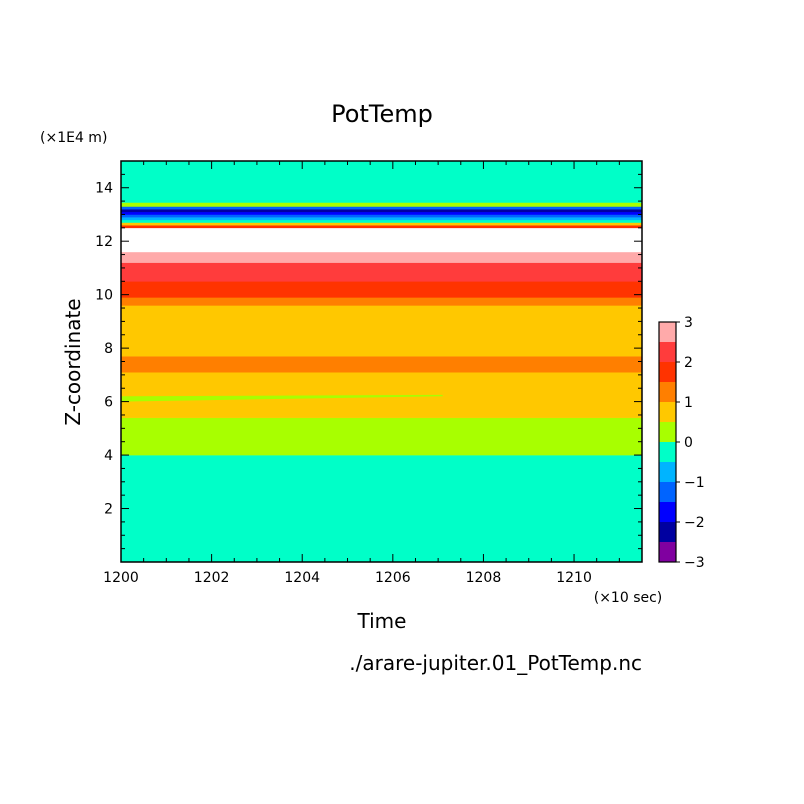 Image resolution: width=804 pixels, height=804 pixels. What do you see at coordinates (688, 443) in the screenshot?
I see `colorbar-tick-label: 0` at bounding box center [688, 443].